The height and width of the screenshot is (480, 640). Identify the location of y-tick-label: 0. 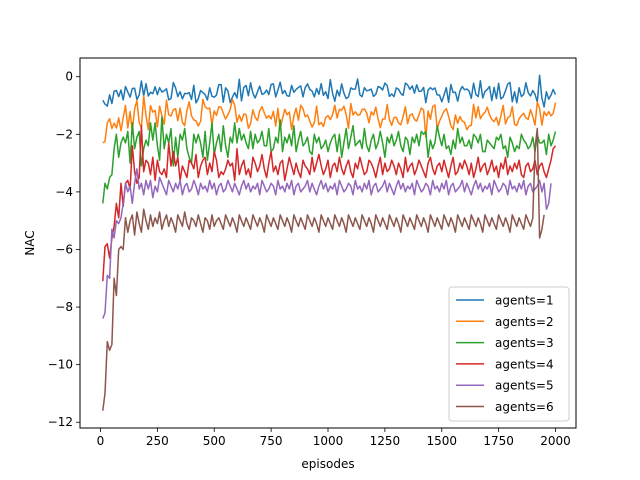
(69, 77).